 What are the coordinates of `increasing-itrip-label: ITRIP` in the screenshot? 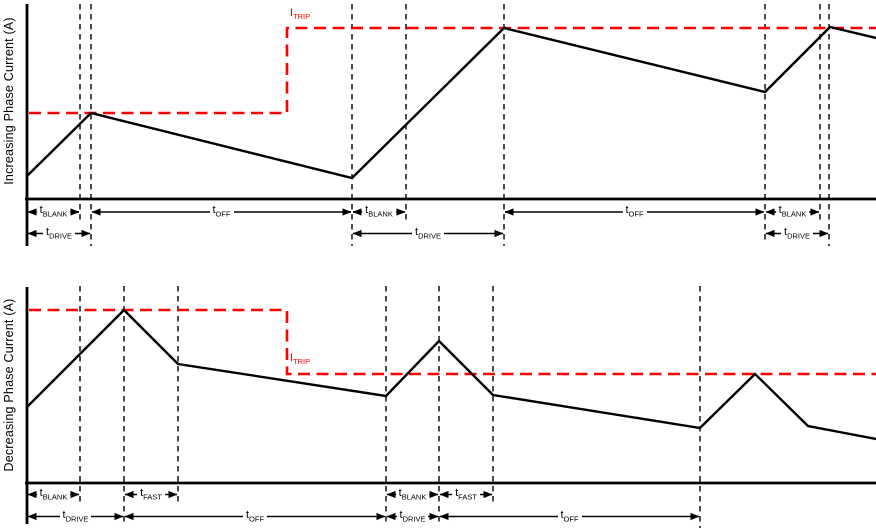 It's located at (300, 13).